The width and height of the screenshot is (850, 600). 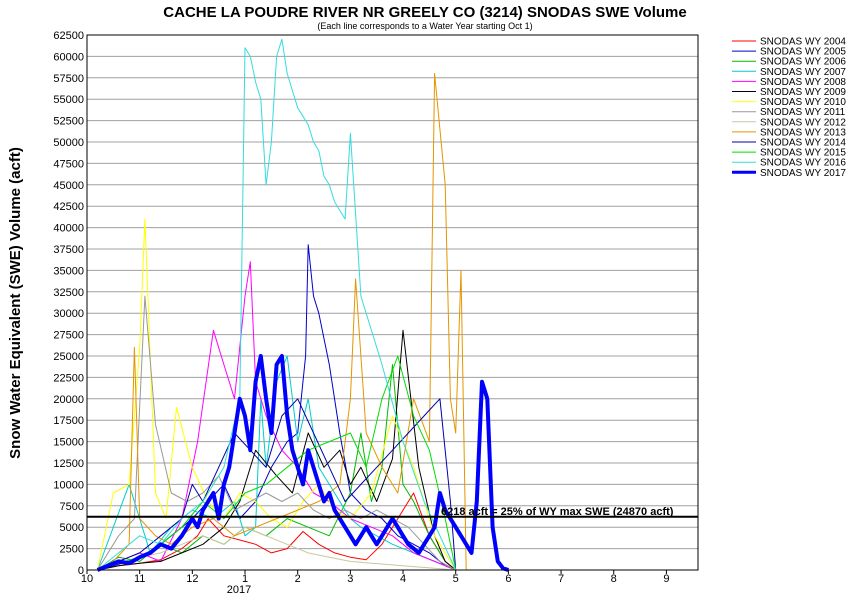 What do you see at coordinates (72, 528) in the screenshot?
I see `y-tick-label: 5000` at bounding box center [72, 528].